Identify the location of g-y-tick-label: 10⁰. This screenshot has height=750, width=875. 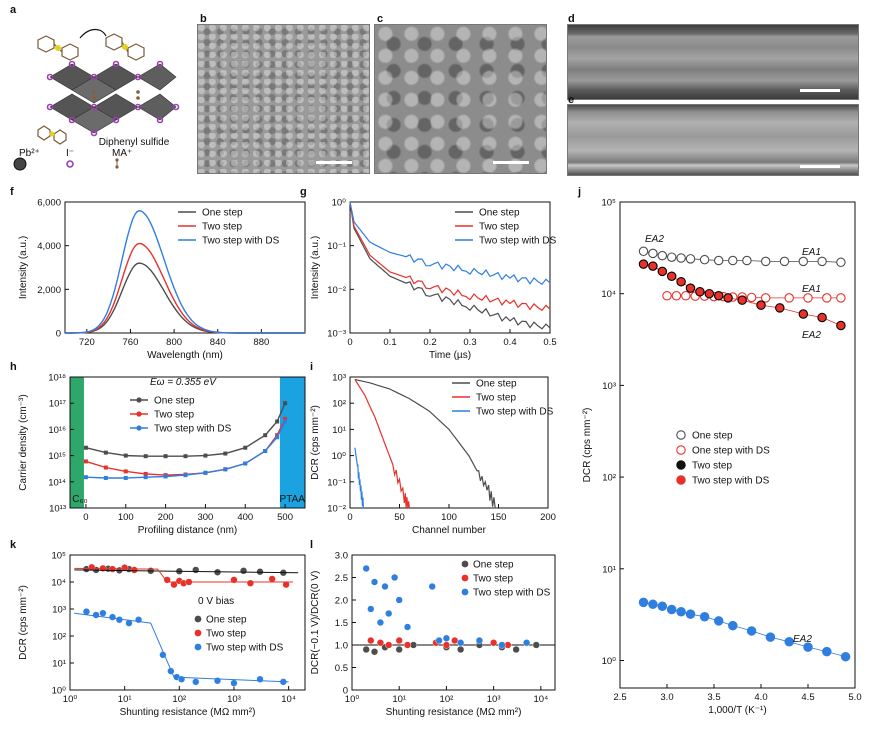
(339, 203).